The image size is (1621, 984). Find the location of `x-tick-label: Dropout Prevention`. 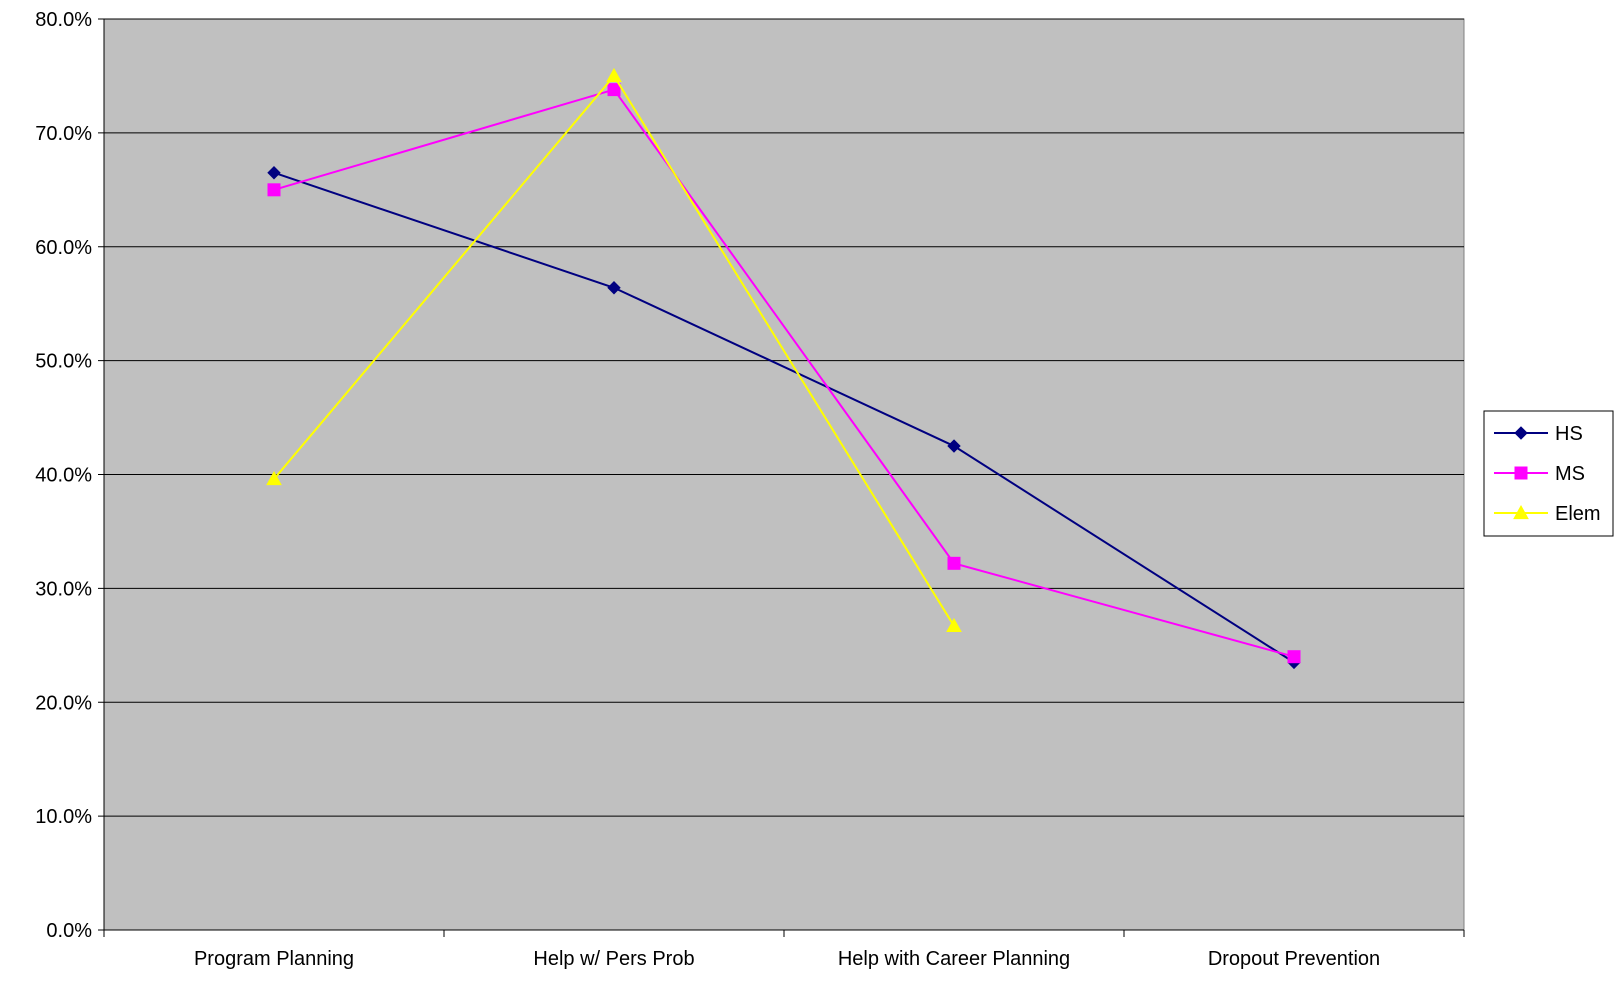

x-tick-label: Dropout Prevention is located at coordinates (1294, 959).